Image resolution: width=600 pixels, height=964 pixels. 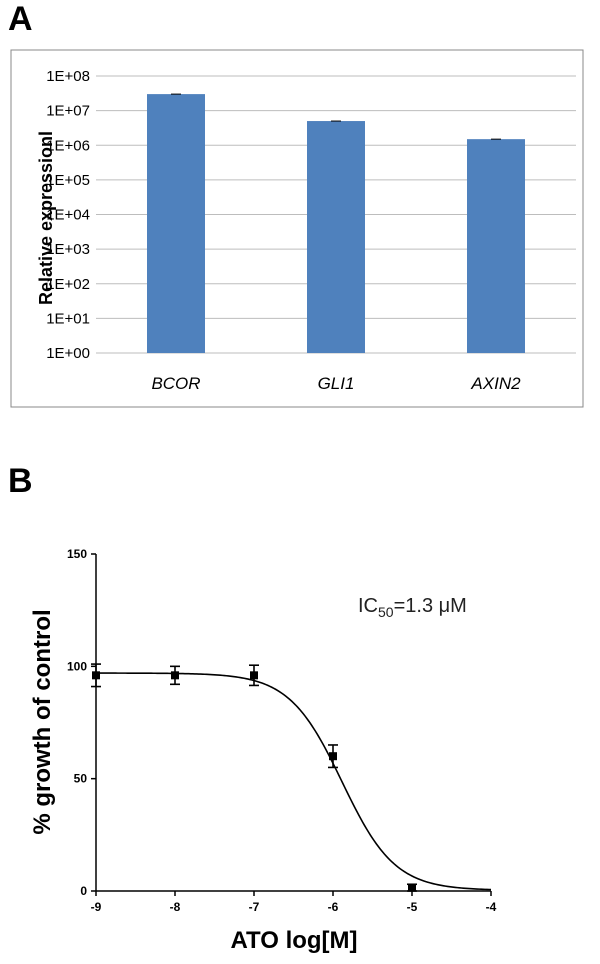 I want to click on panel-b-x-tick-label: -7, so click(x=254, y=907).